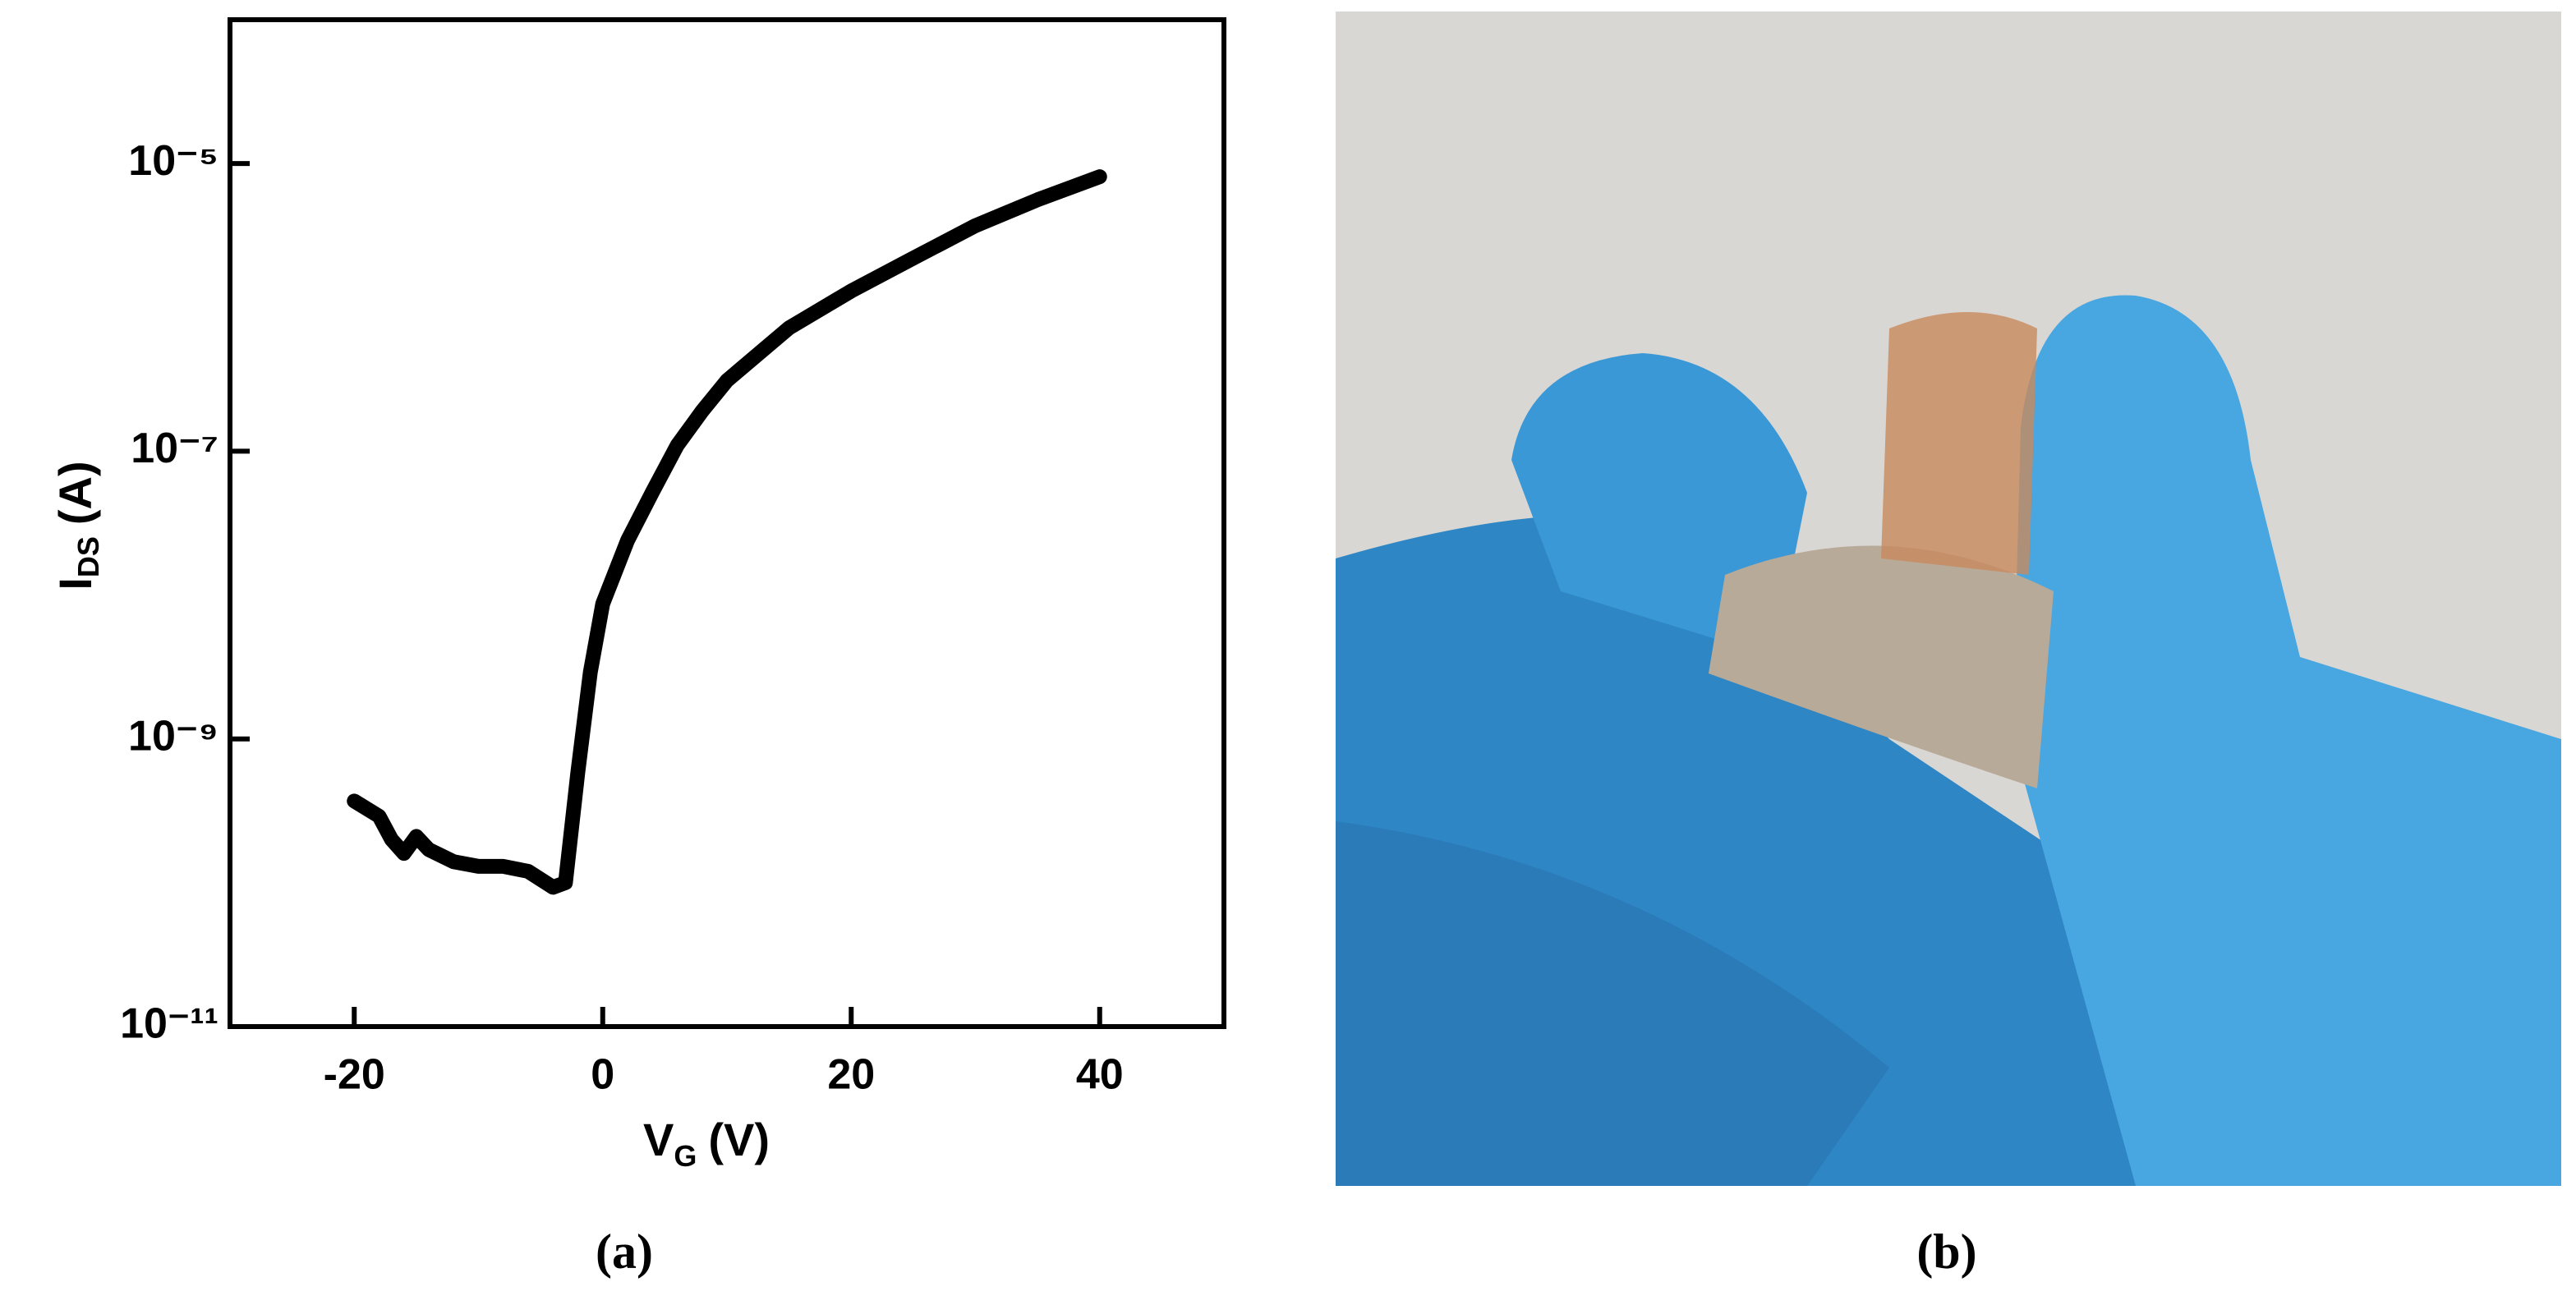 The width and height of the screenshot is (2576, 1305). Describe the element at coordinates (174, 449) in the screenshot. I see `y-tick-label: 10⁻⁷` at that location.